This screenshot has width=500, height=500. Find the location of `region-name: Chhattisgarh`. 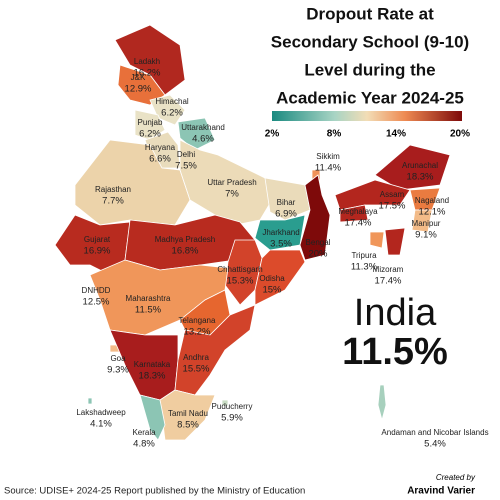

region-name: Chhattisgarh is located at coordinates (239, 269).